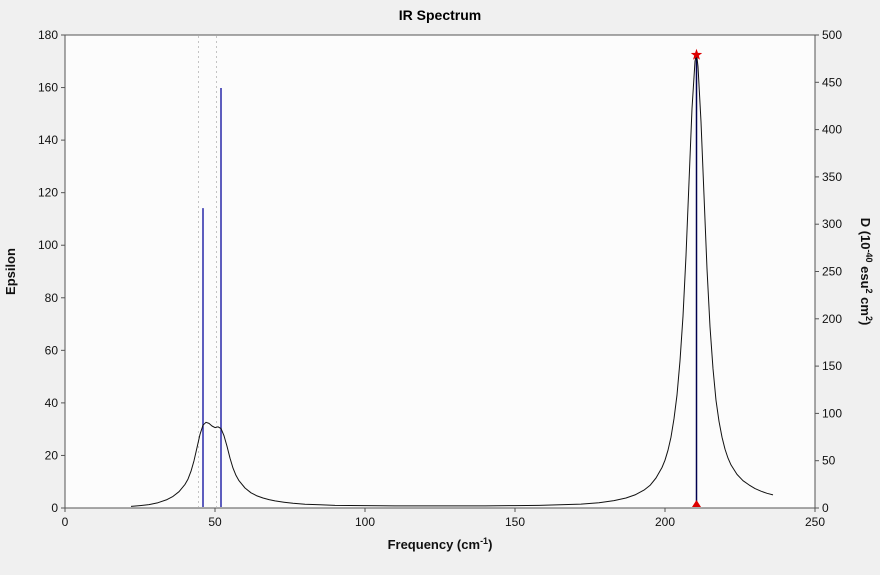 This screenshot has width=880, height=575. I want to click on right-y-tick-label: 500, so click(832, 35).